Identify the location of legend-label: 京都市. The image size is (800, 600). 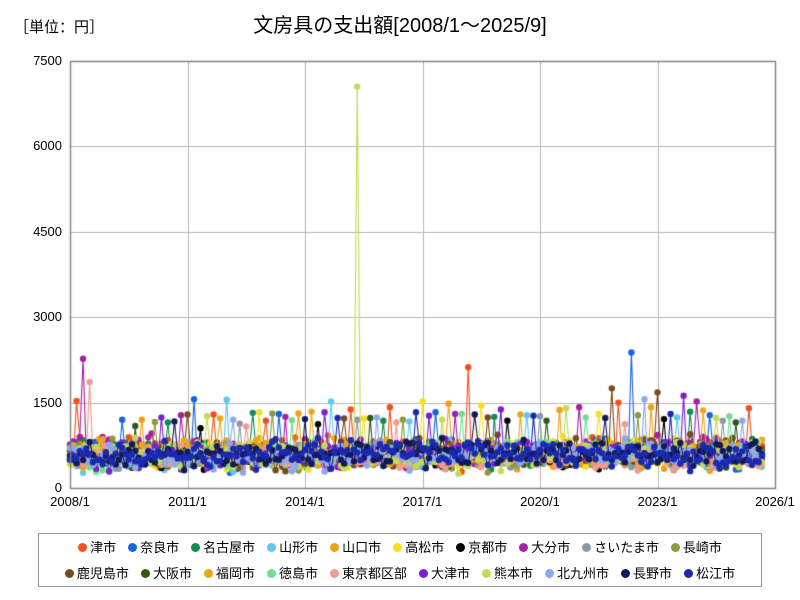
(488, 547).